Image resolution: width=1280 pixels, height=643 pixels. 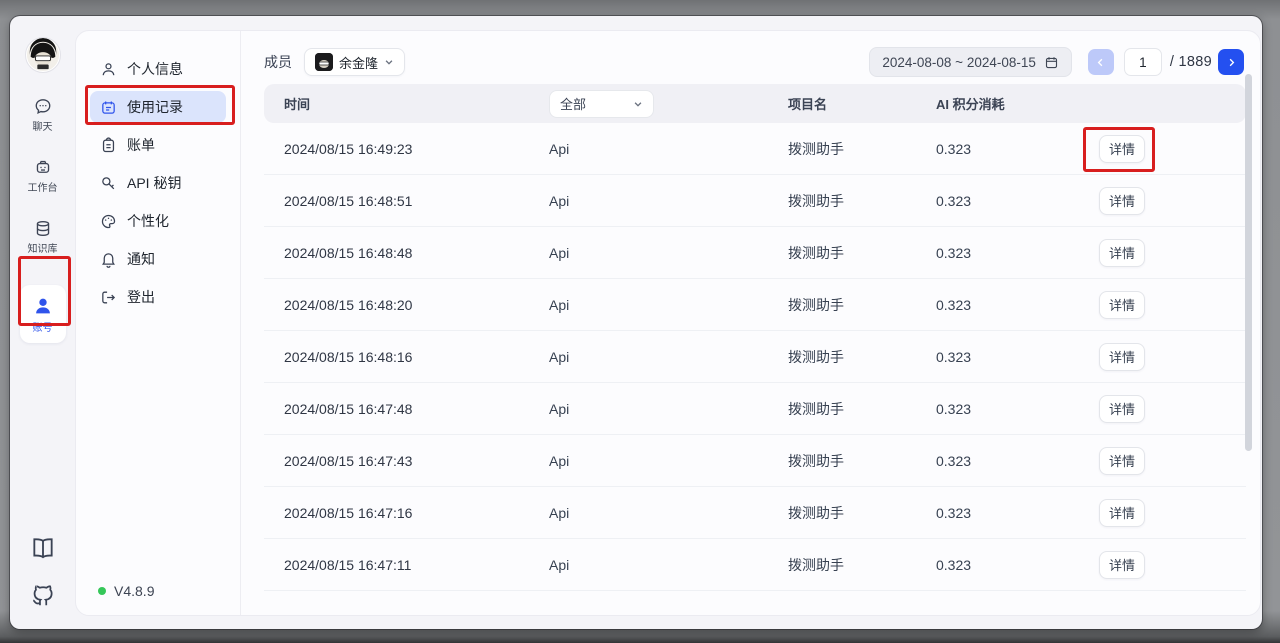 What do you see at coordinates (348, 564) in the screenshot?
I see `cell-time: 2024/08/15 16:47:11` at bounding box center [348, 564].